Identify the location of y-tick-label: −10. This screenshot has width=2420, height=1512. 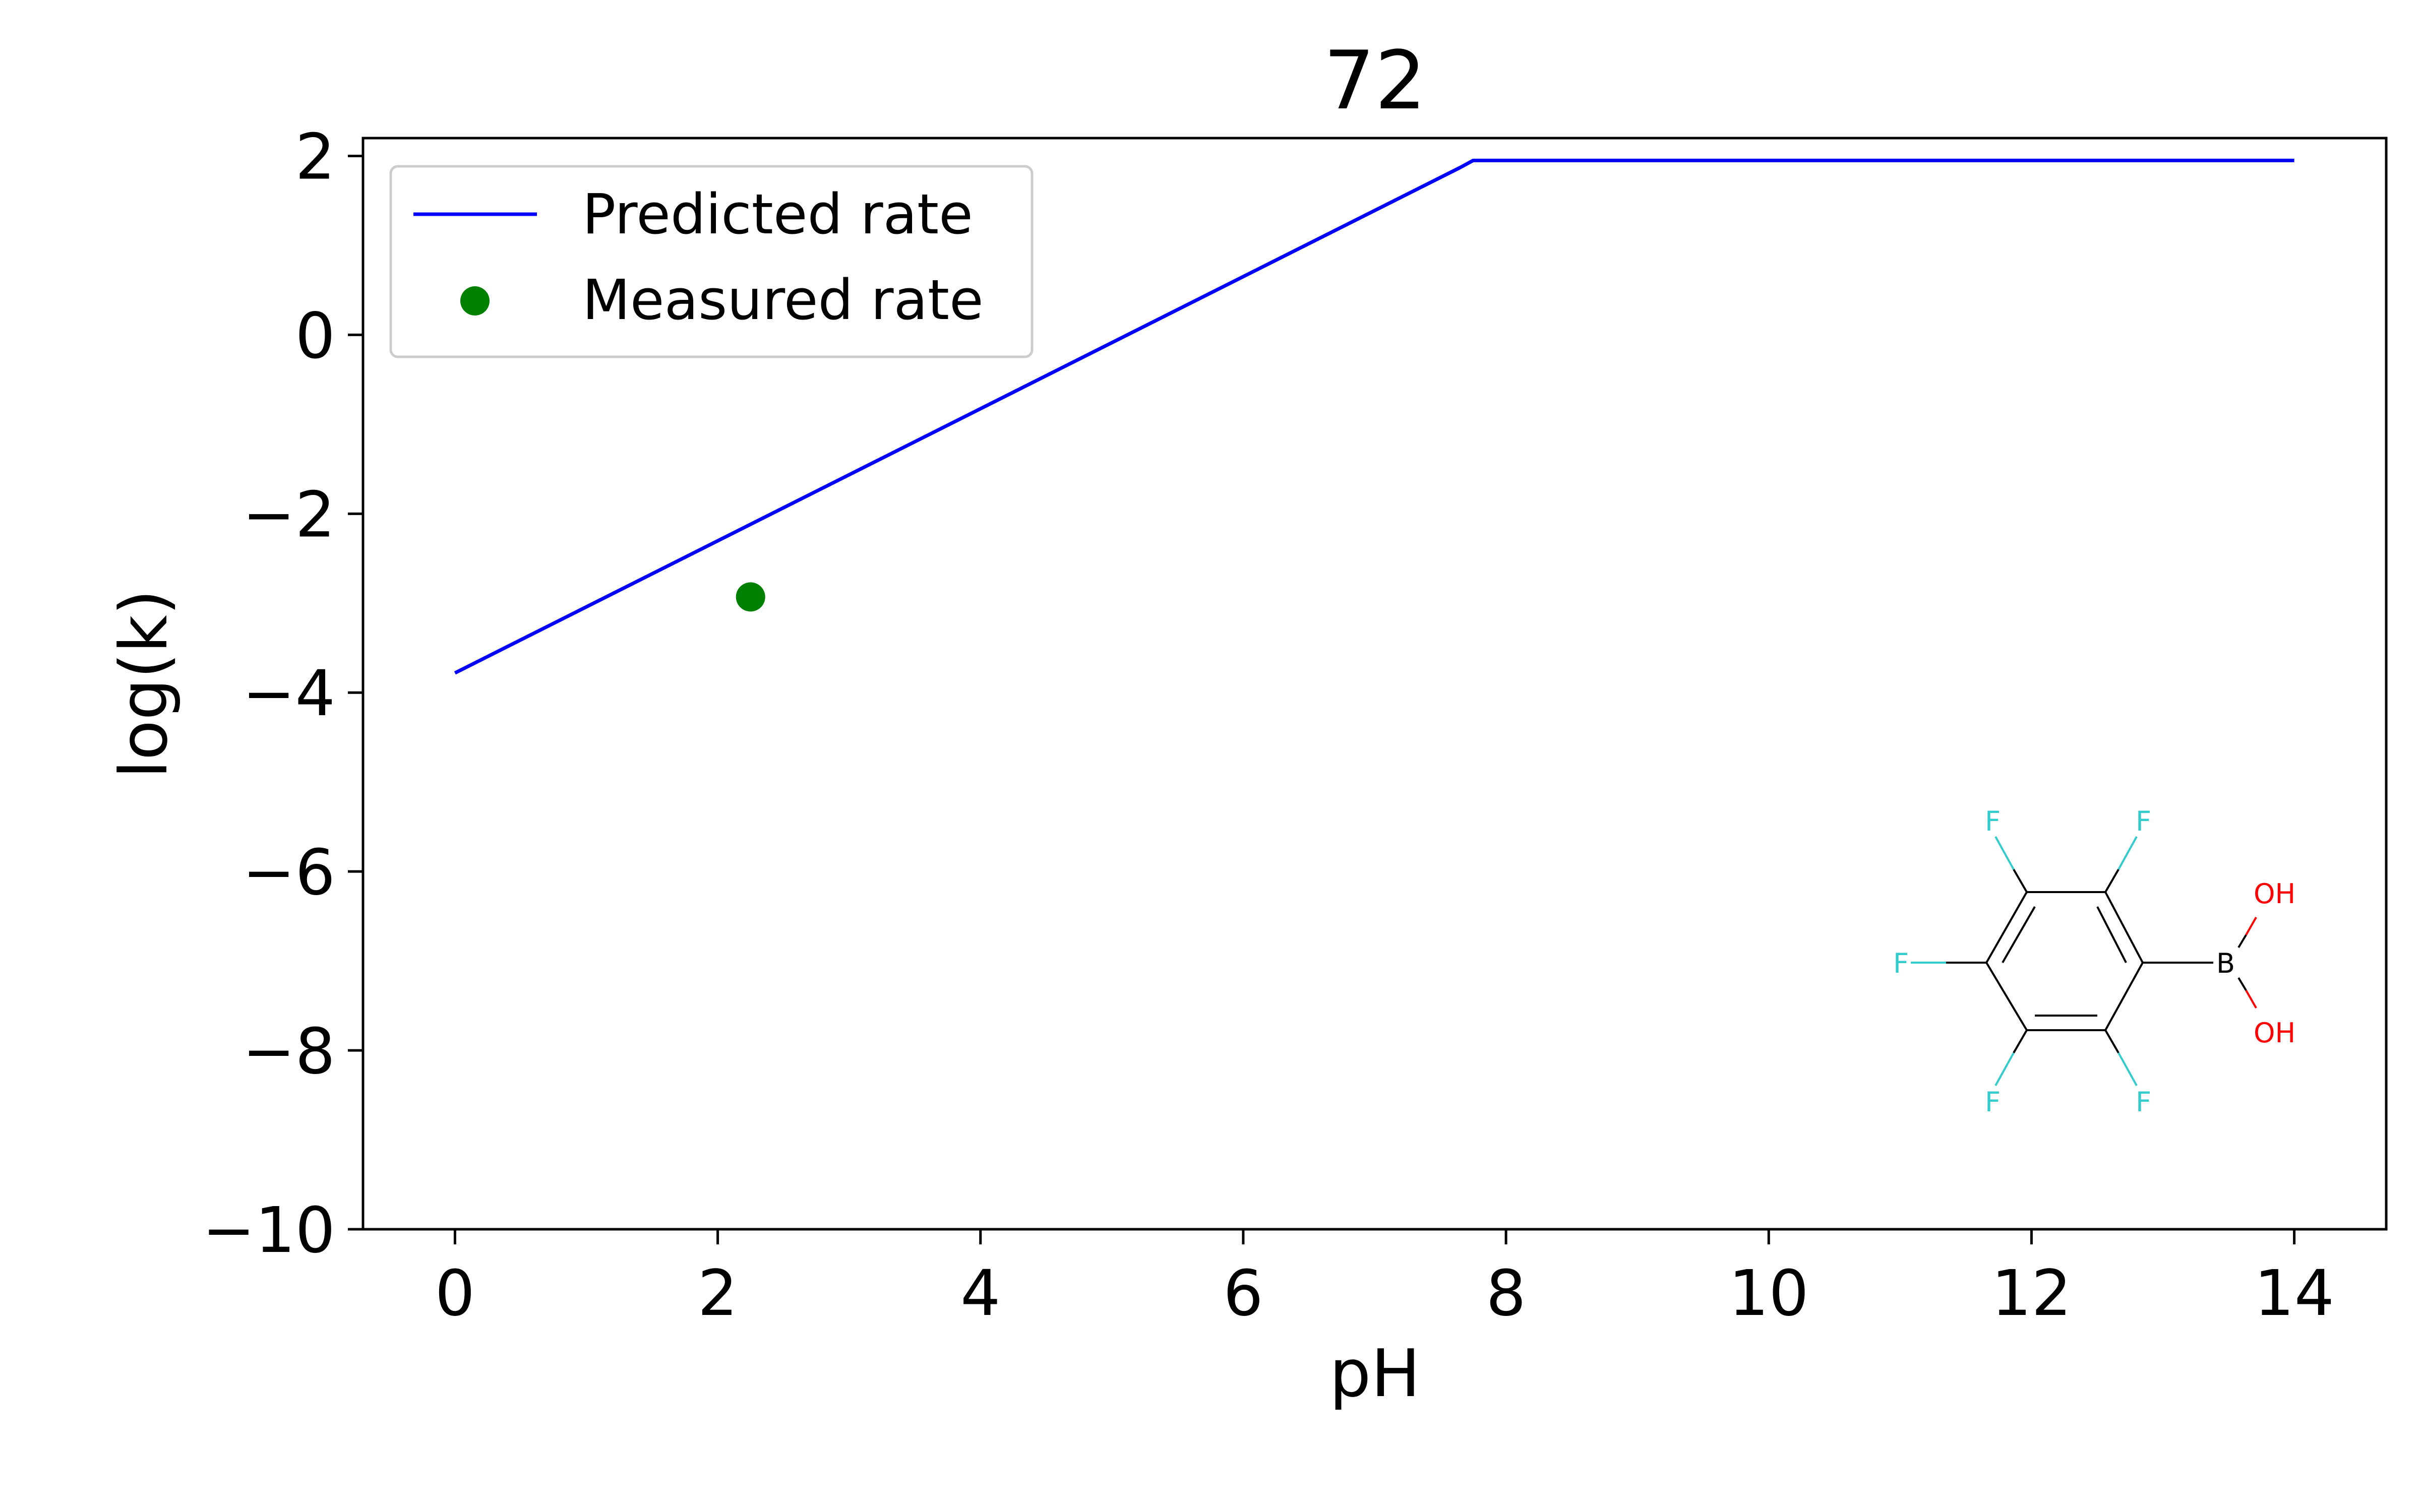
(268, 1230).